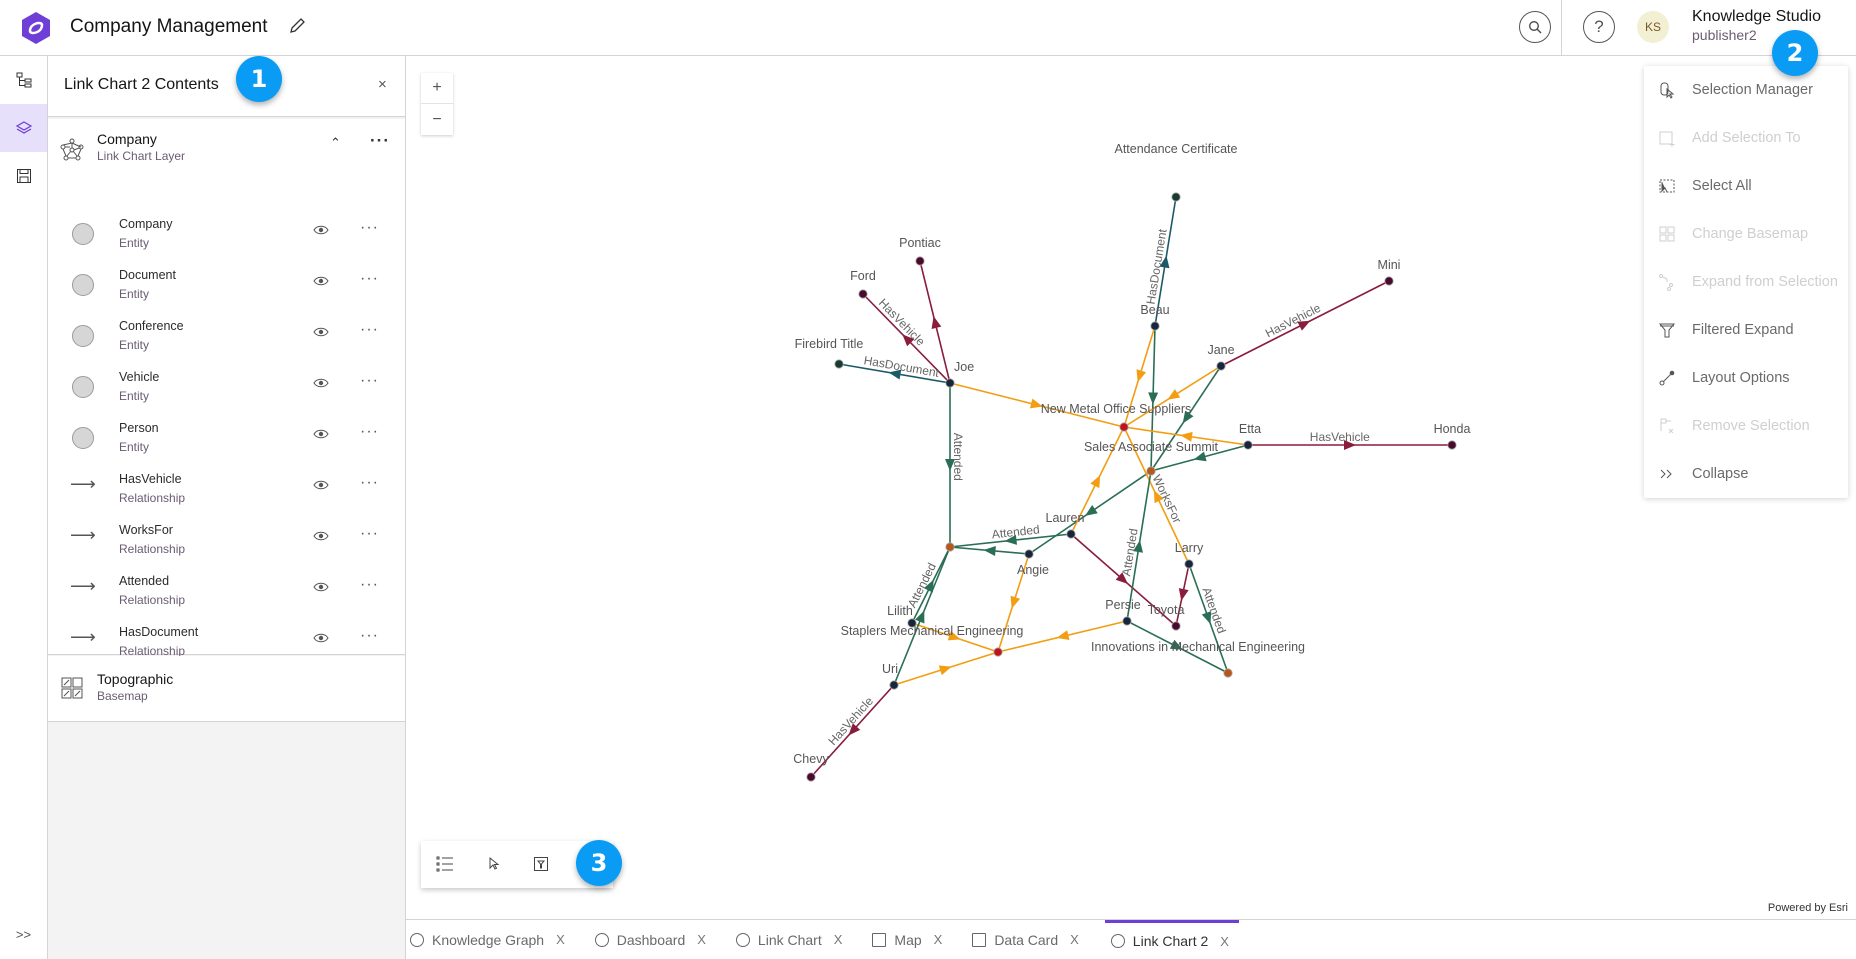  I want to click on edit-title-pencil-icon, so click(297, 28).